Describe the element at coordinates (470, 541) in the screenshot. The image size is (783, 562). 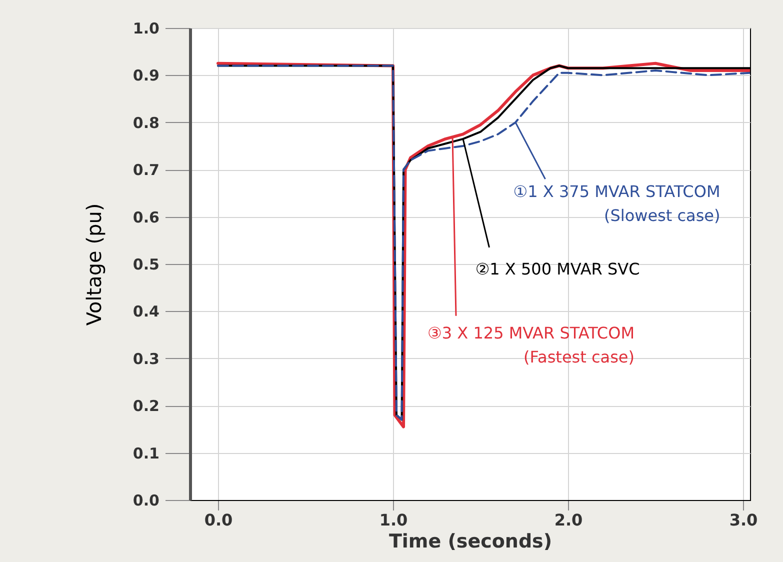
I see `x-axis-title: Time (seconds)` at that location.